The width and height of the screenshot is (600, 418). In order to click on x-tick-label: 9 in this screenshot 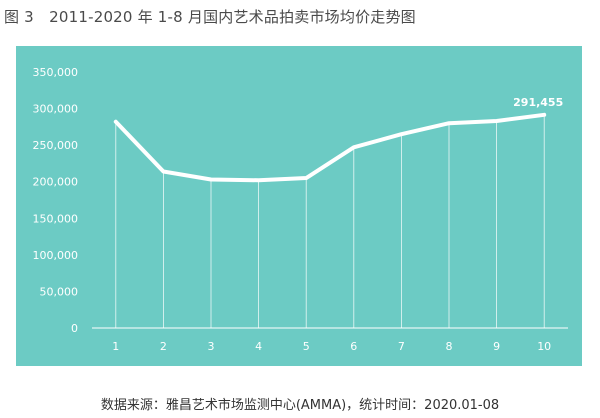, I will do `click(496, 346)`.